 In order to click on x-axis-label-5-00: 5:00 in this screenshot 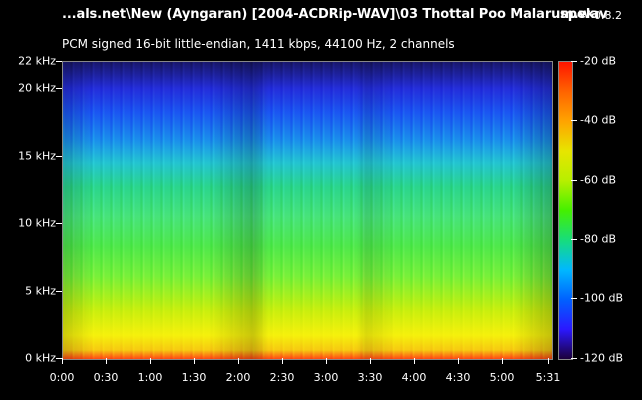, I will do `click(502, 377)`.